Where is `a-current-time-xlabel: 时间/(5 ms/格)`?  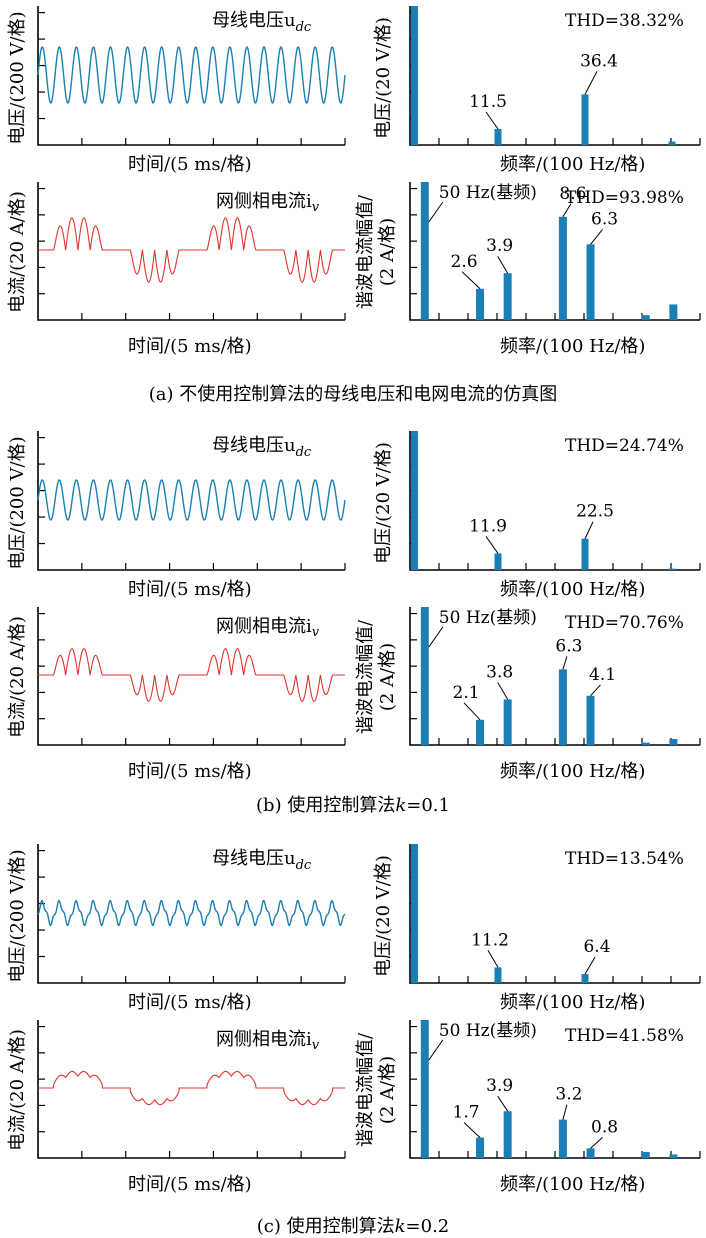
a-current-time-xlabel: 时间/(5 ms/格) is located at coordinates (190, 346).